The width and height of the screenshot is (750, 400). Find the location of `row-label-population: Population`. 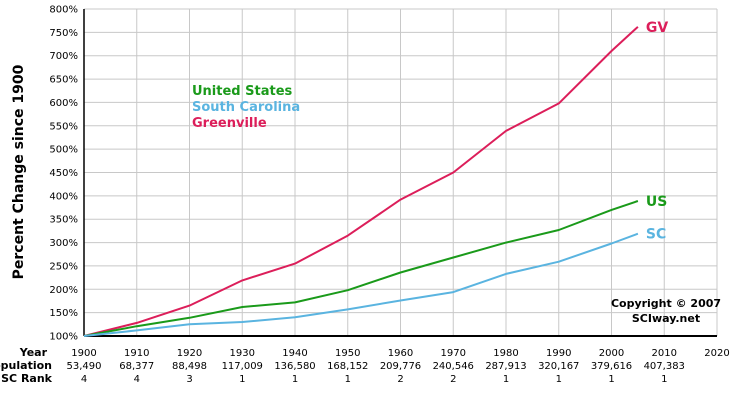

row-label-population: Population is located at coordinates (26, 365).